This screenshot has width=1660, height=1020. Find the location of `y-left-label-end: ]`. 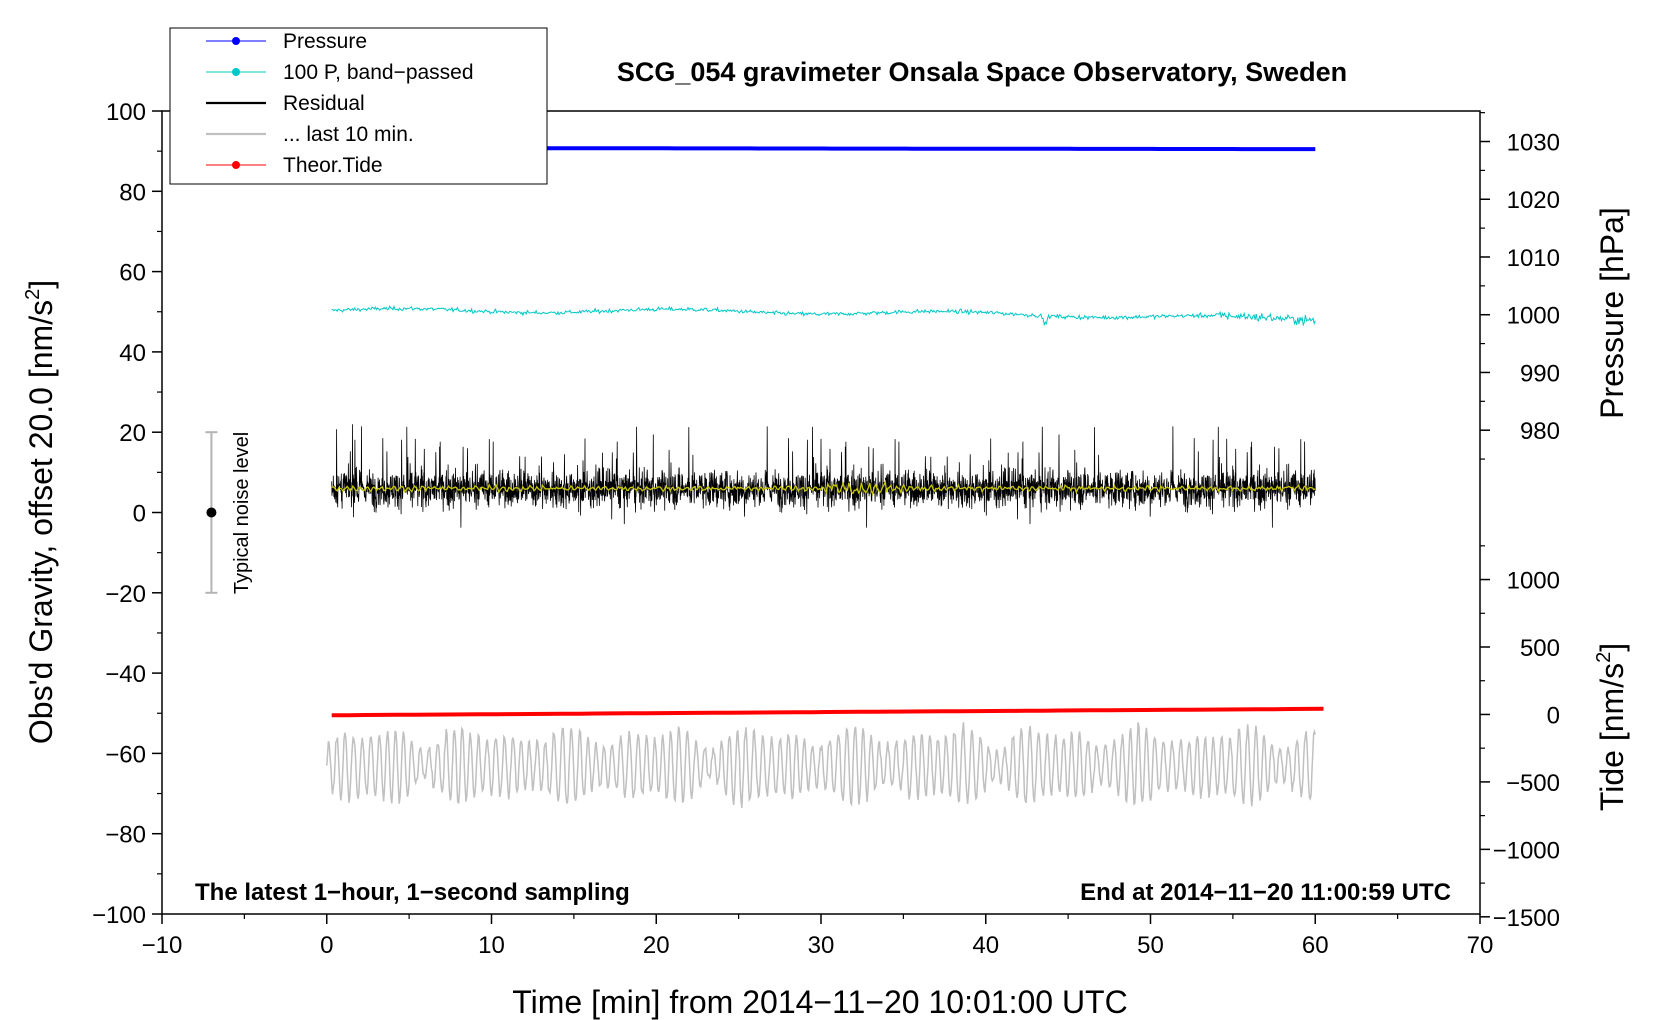

y-left-label-end: ] is located at coordinates (41, 284).